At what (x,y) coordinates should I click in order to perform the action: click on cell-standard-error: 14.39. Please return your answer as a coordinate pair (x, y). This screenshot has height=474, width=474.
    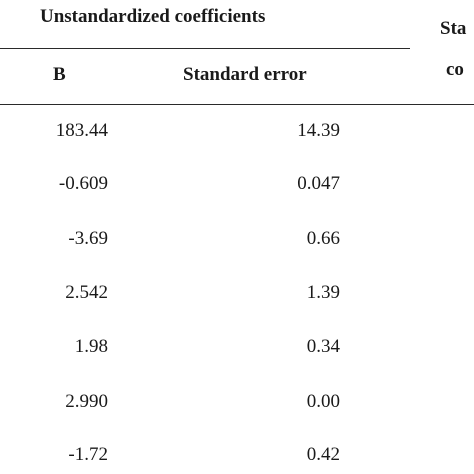
    Looking at the image, I should click on (318, 130).